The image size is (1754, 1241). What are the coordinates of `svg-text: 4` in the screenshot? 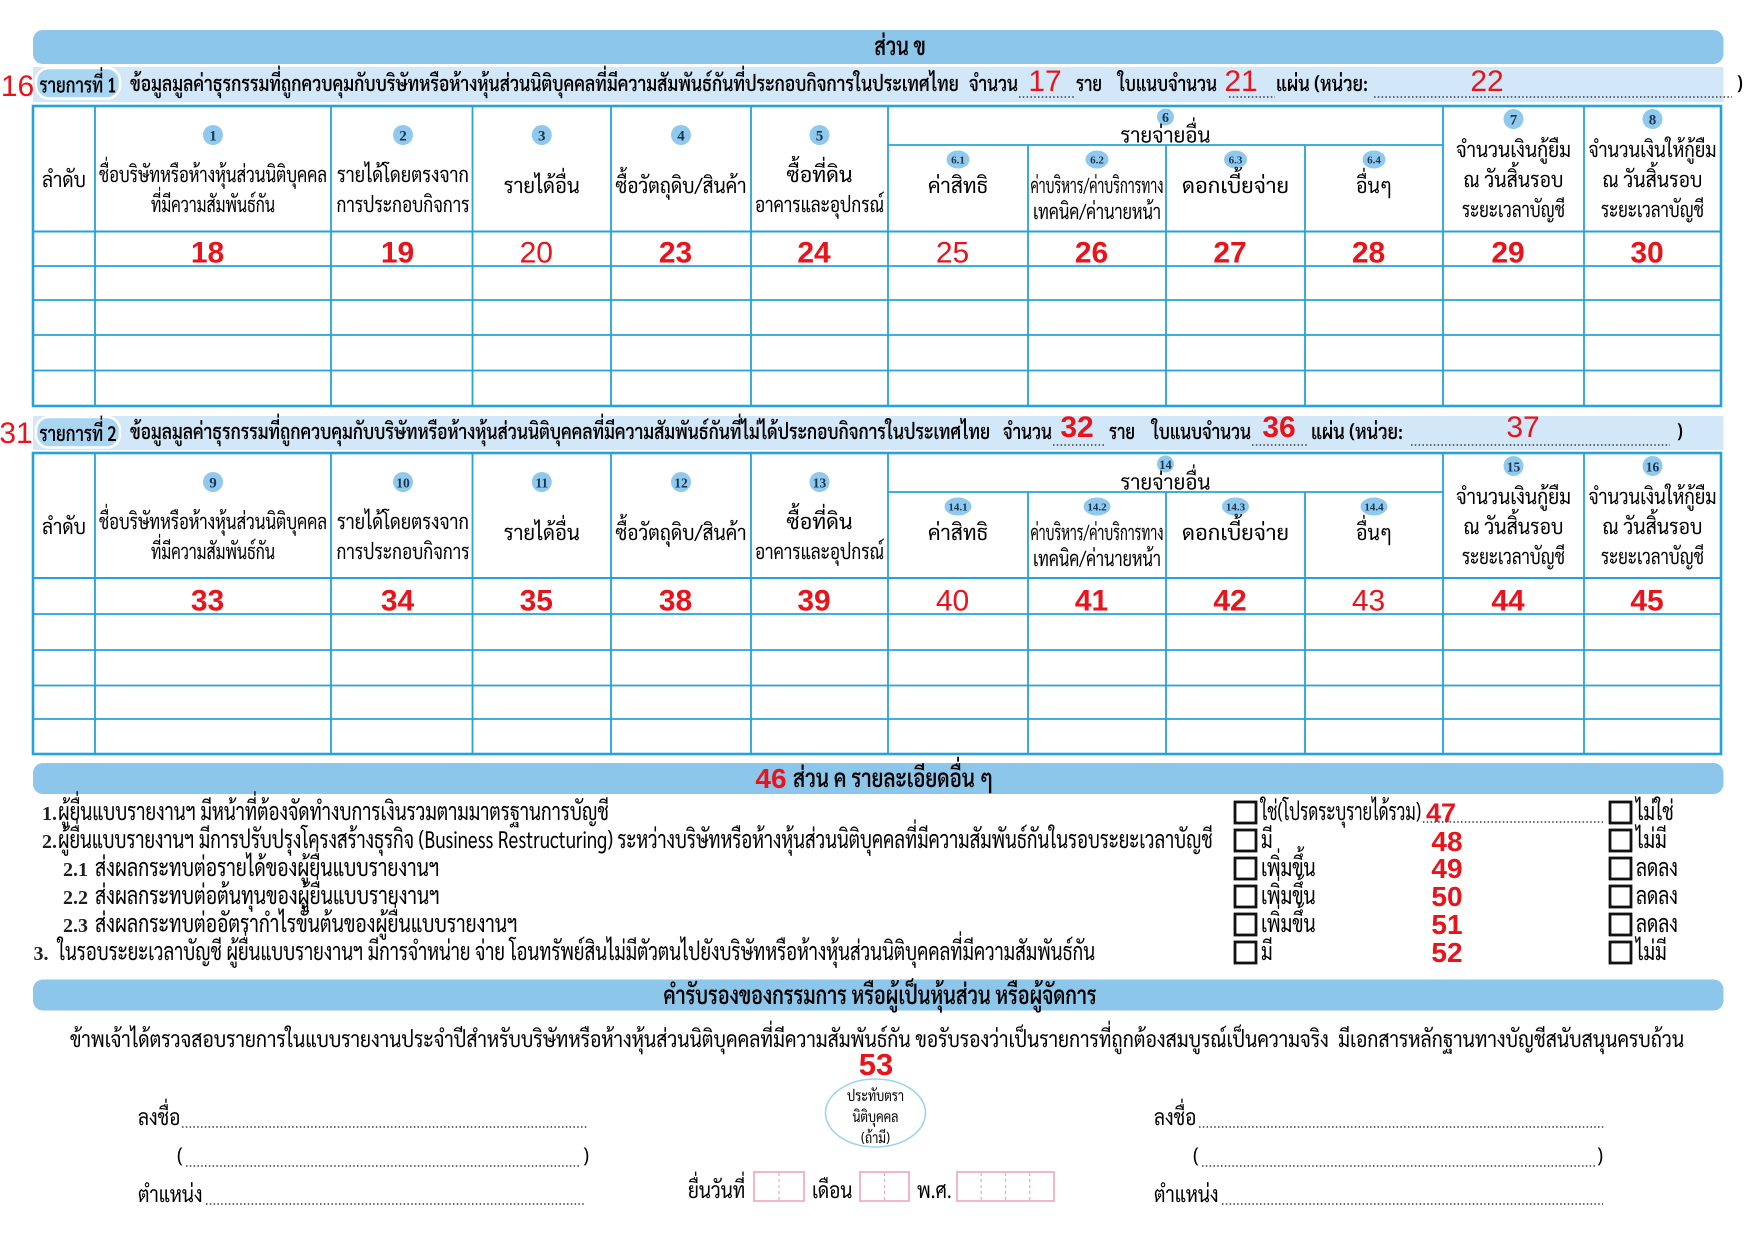 It's located at (681, 137).